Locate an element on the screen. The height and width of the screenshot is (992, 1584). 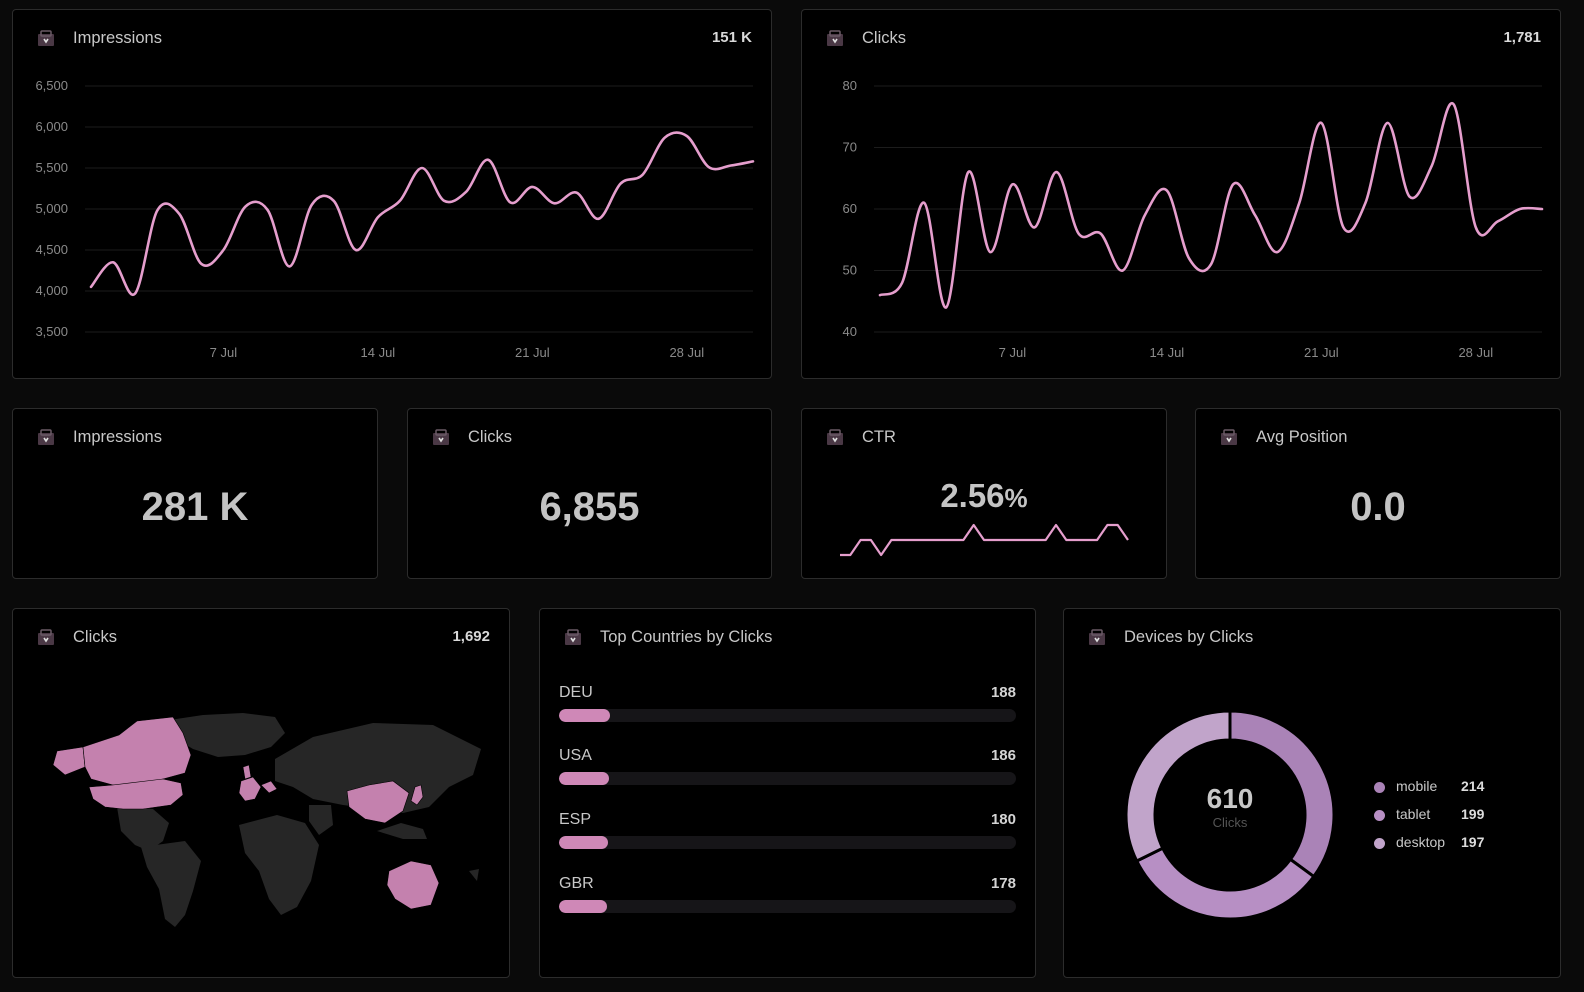
map-region-canada is located at coordinates (137, 751).